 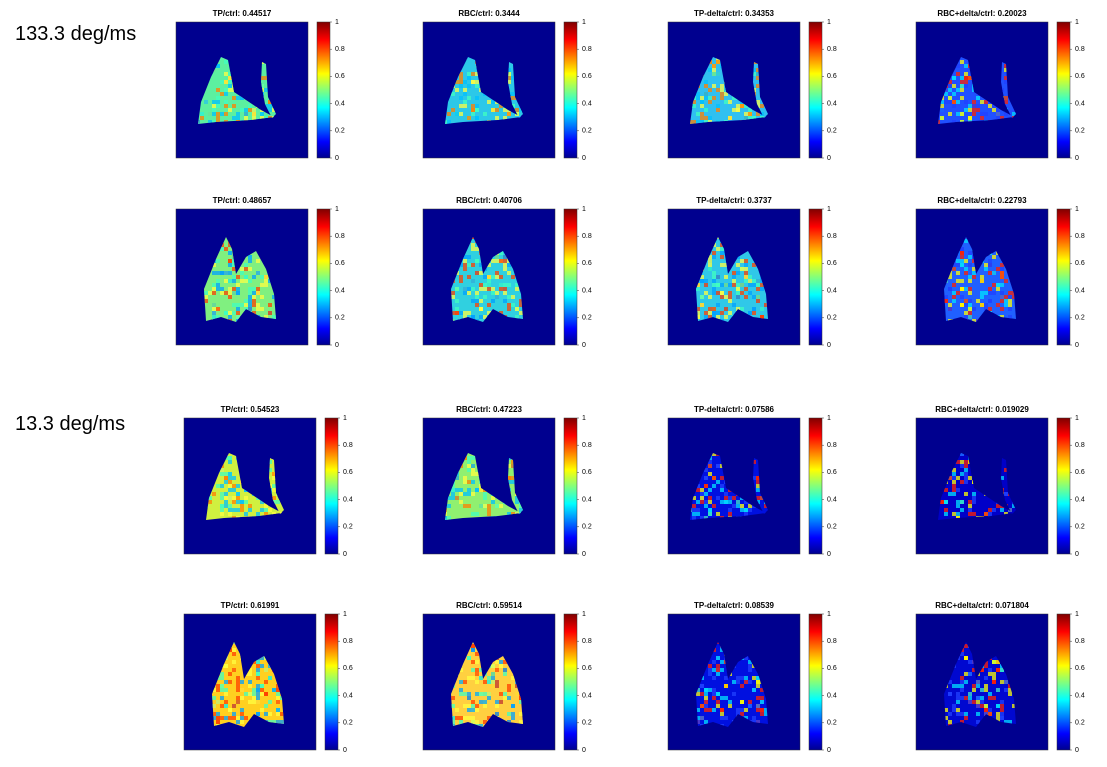 What do you see at coordinates (982, 200) in the screenshot?
I see `panel-title: RBC+delta/ctrl: 0.22793` at bounding box center [982, 200].